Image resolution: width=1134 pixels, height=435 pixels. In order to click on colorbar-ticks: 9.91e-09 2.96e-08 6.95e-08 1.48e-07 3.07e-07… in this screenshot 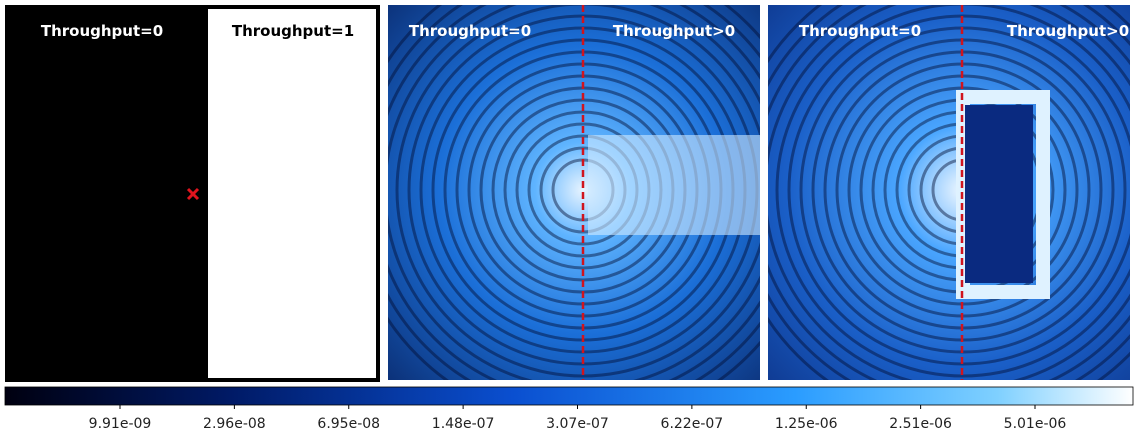, I will do `click(578, 418)`.